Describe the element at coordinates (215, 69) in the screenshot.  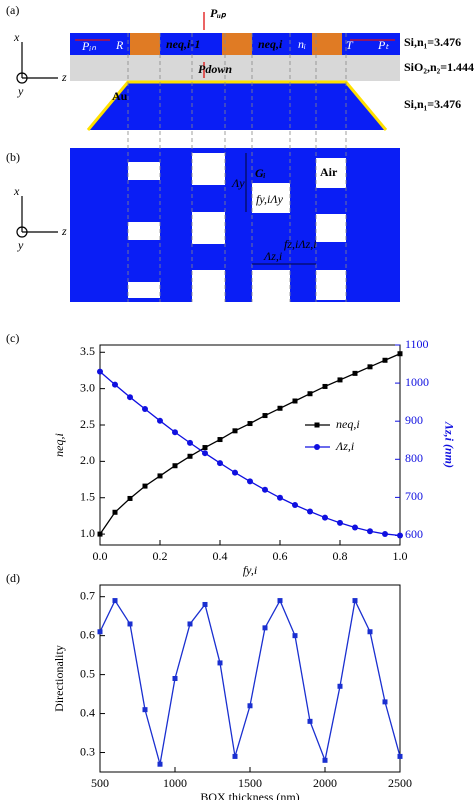
I see `label: Pdown` at that location.